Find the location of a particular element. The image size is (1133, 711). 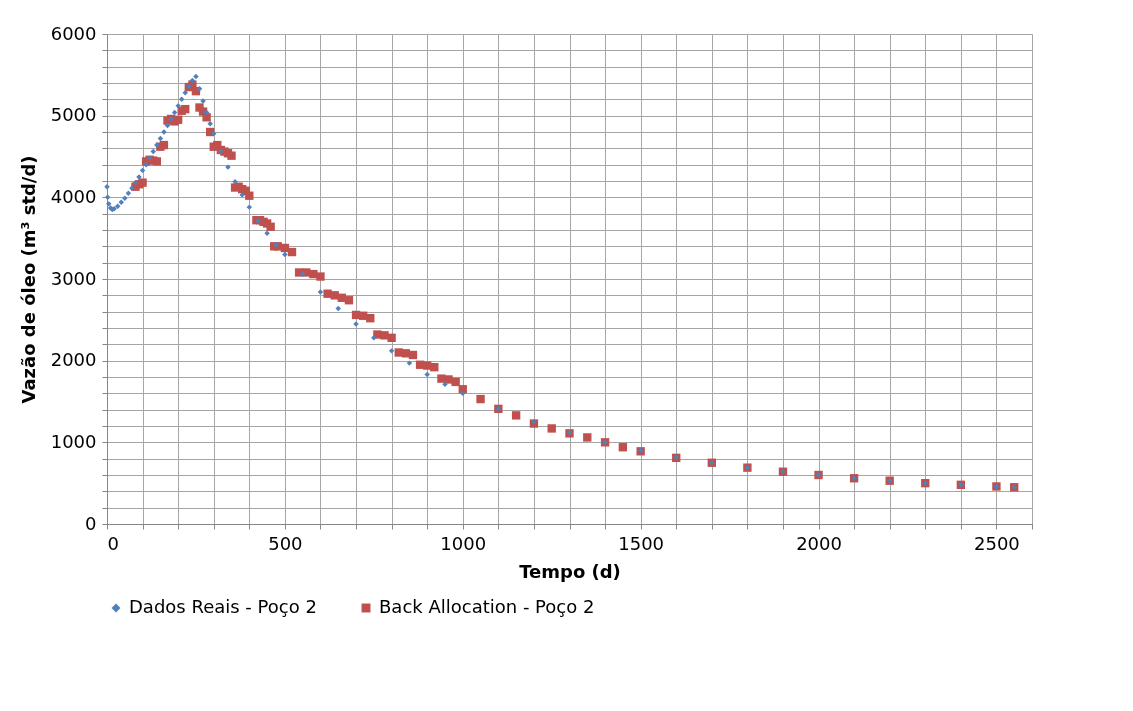

y-tick-label: 2000 is located at coordinates (73, 360).